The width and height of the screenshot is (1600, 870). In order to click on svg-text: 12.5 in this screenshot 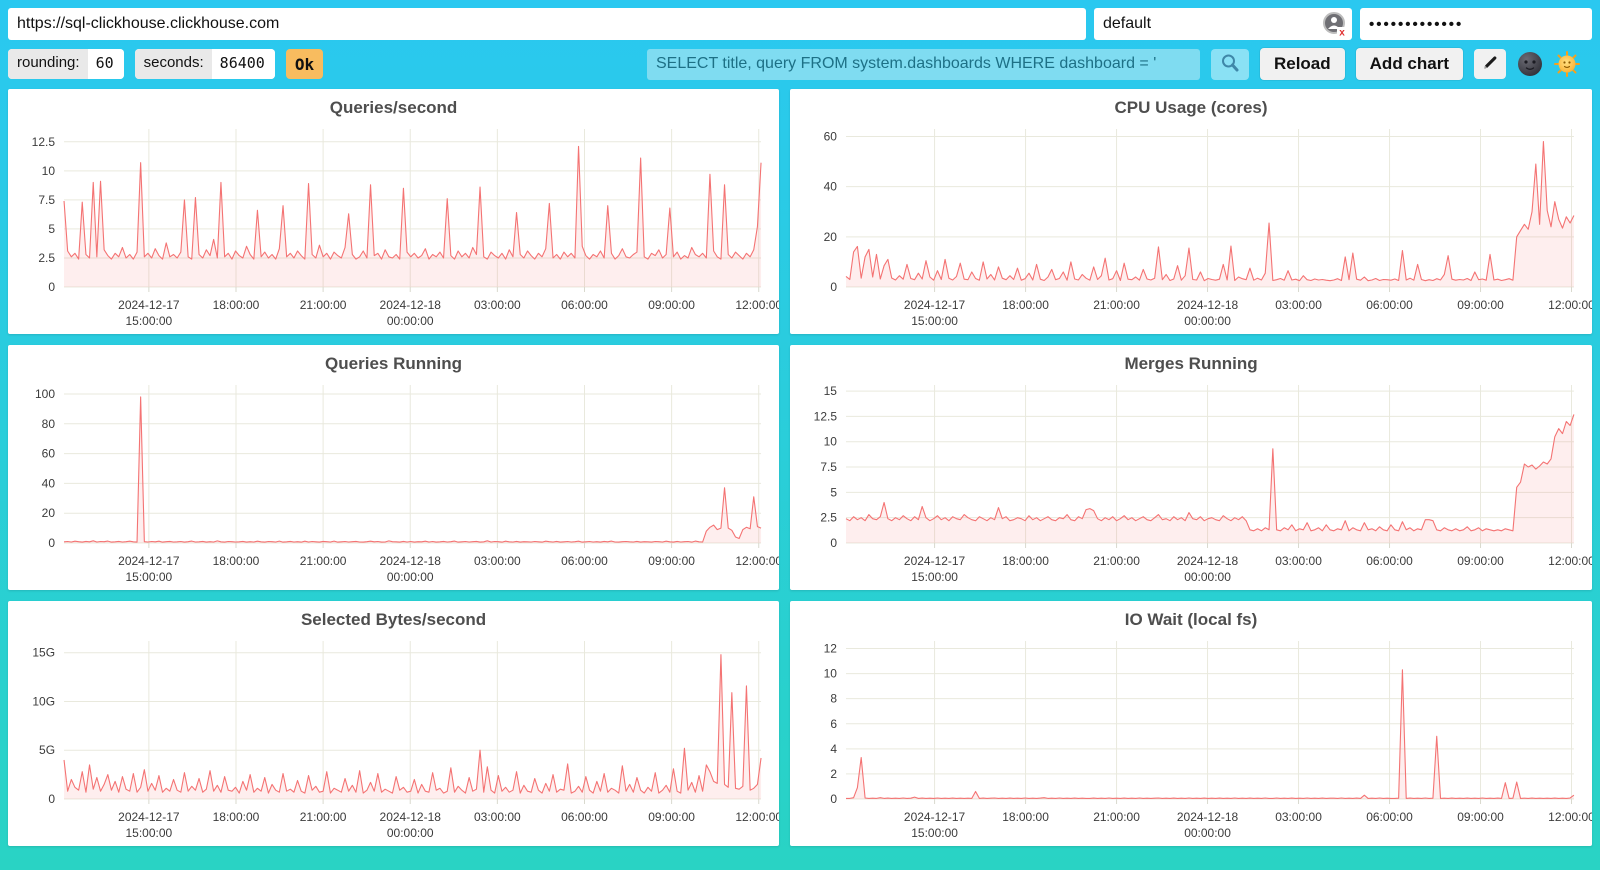, I will do `click(826, 416)`.